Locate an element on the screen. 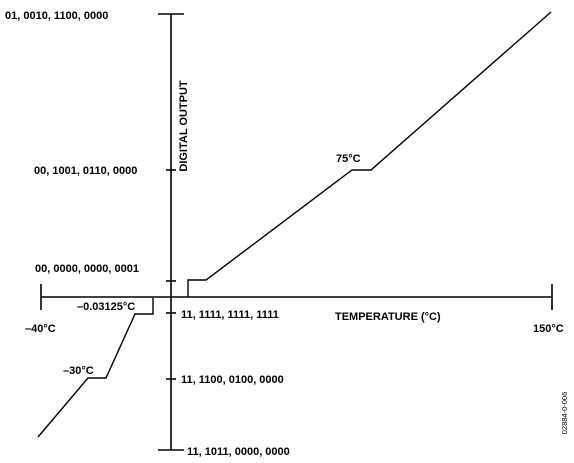 The width and height of the screenshot is (574, 463). negative-transfer-curve is located at coordinates (95, 368).